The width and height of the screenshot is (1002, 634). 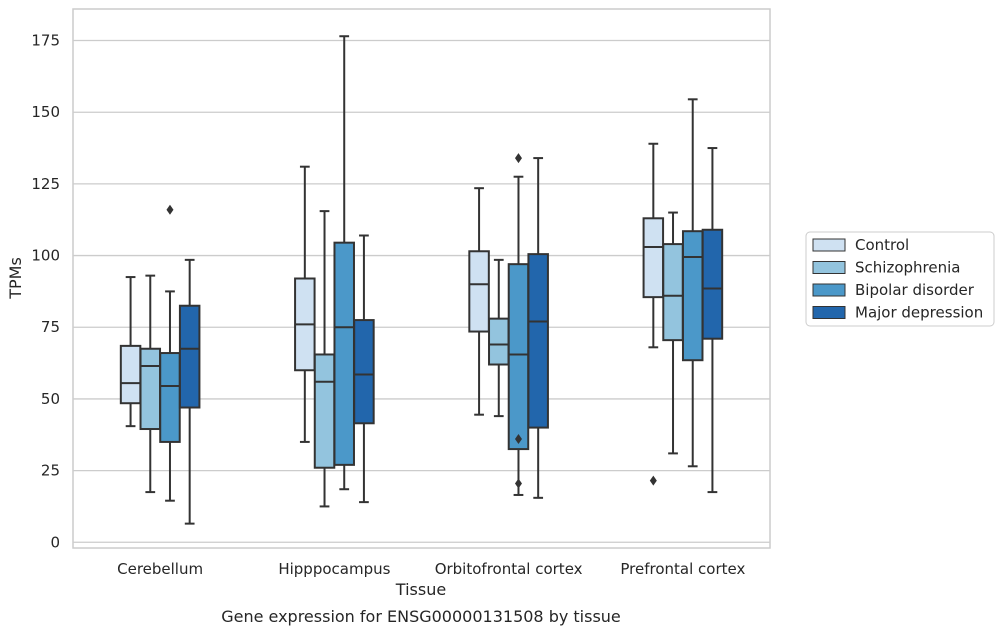 I want to click on x-axis-label: Tissue, so click(x=420, y=589).